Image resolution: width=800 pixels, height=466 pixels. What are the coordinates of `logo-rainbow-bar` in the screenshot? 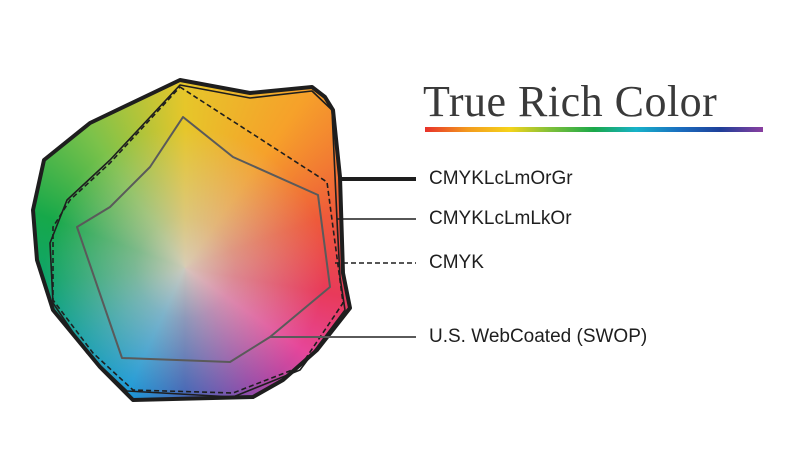 It's located at (594, 129).